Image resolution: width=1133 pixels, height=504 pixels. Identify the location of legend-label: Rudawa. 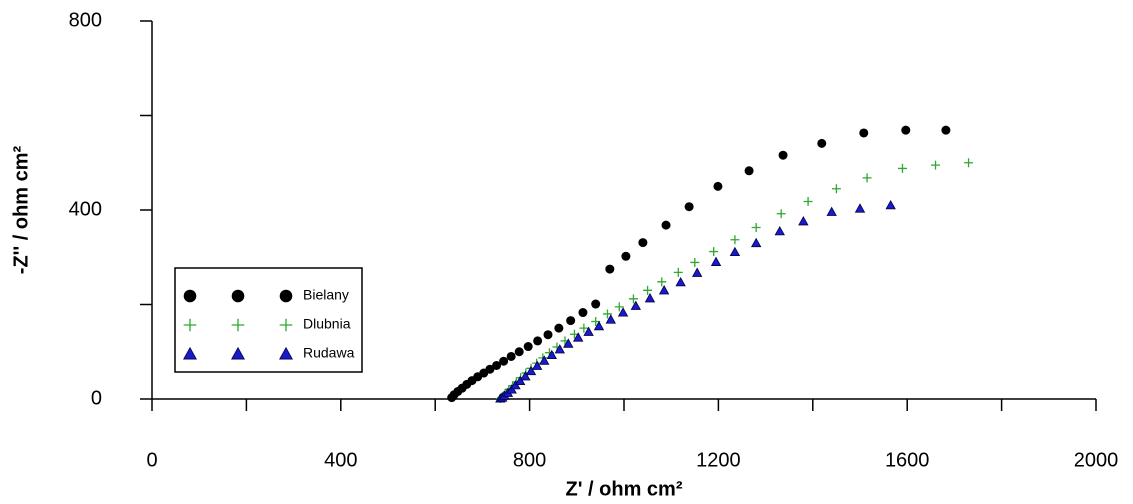
(329, 353).